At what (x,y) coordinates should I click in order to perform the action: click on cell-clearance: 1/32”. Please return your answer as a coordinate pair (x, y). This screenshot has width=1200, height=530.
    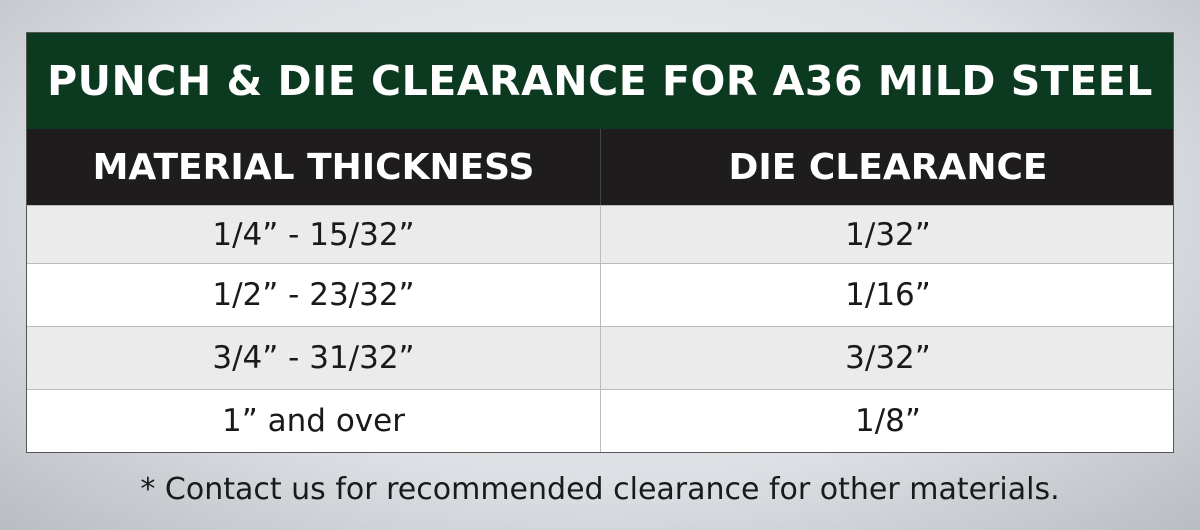
    Looking at the image, I should click on (888, 234).